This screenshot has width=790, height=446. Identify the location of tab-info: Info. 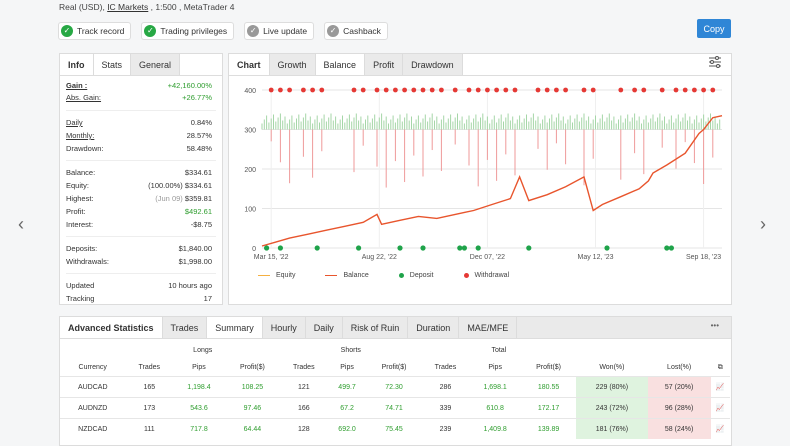
(77, 64).